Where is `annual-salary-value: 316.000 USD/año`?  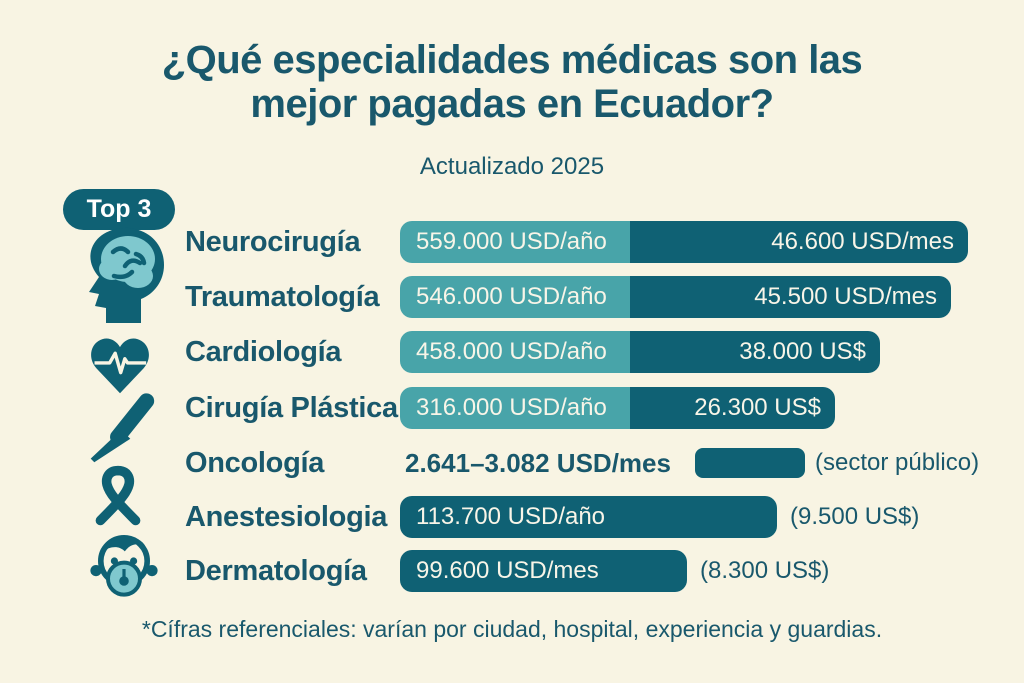
annual-salary-value: 316.000 USD/año is located at coordinates (511, 407).